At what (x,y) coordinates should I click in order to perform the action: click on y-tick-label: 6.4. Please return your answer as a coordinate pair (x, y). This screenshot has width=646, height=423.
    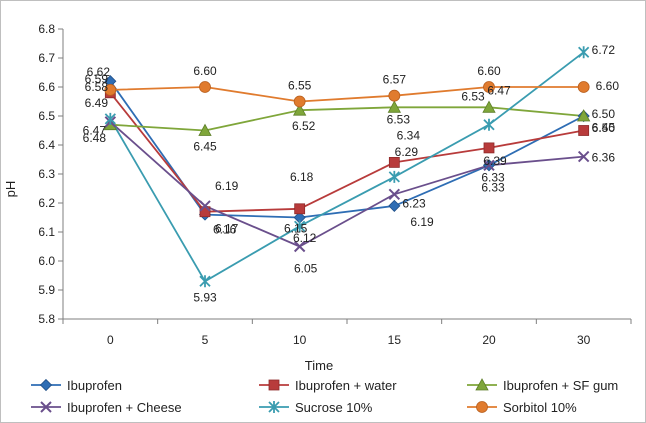
    Looking at the image, I should click on (46, 145).